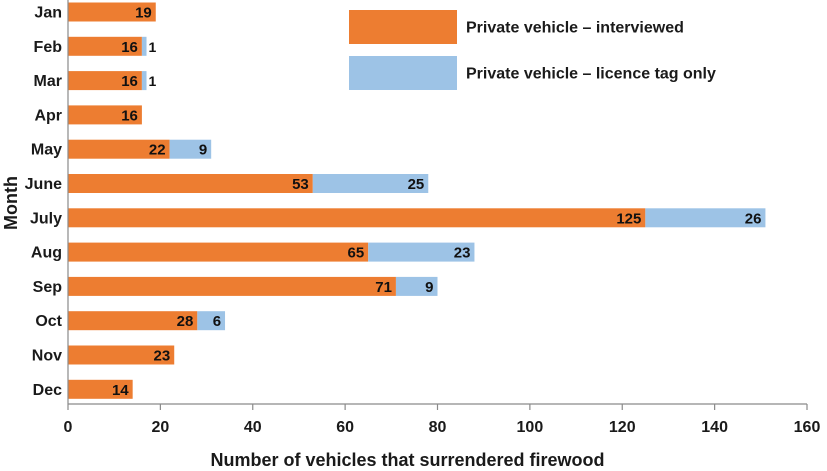  Describe the element at coordinates (429, 287) in the screenshot. I see `data-label-sep-series-2: 9` at that location.